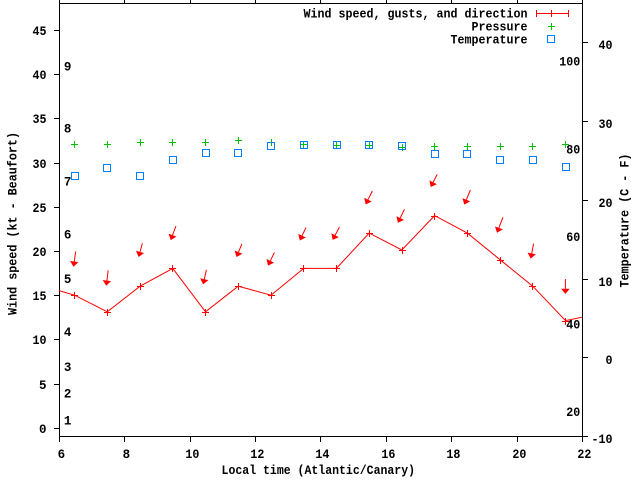 The image size is (640, 480). I want to click on svg-text: 7, so click(68, 183).